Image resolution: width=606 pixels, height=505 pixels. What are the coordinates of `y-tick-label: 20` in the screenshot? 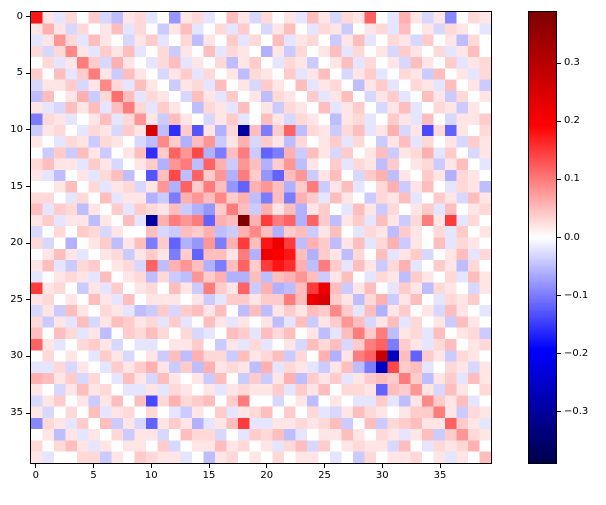 It's located at (16, 243).